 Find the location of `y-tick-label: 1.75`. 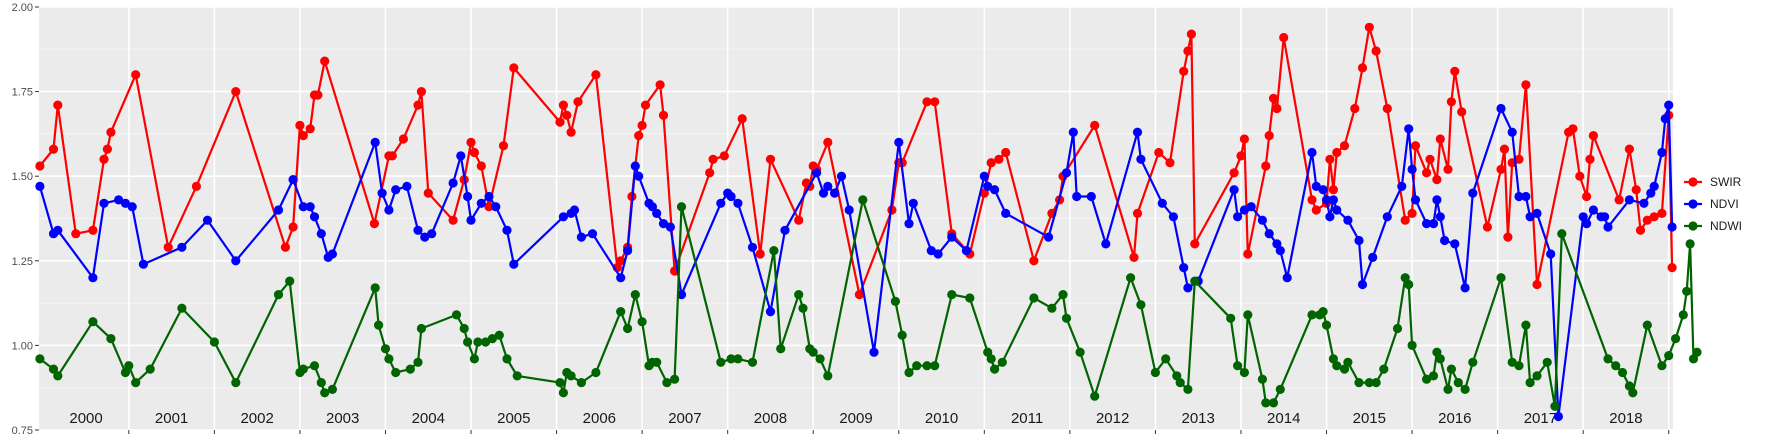

y-tick-label: 1.75 is located at coordinates (22, 93).